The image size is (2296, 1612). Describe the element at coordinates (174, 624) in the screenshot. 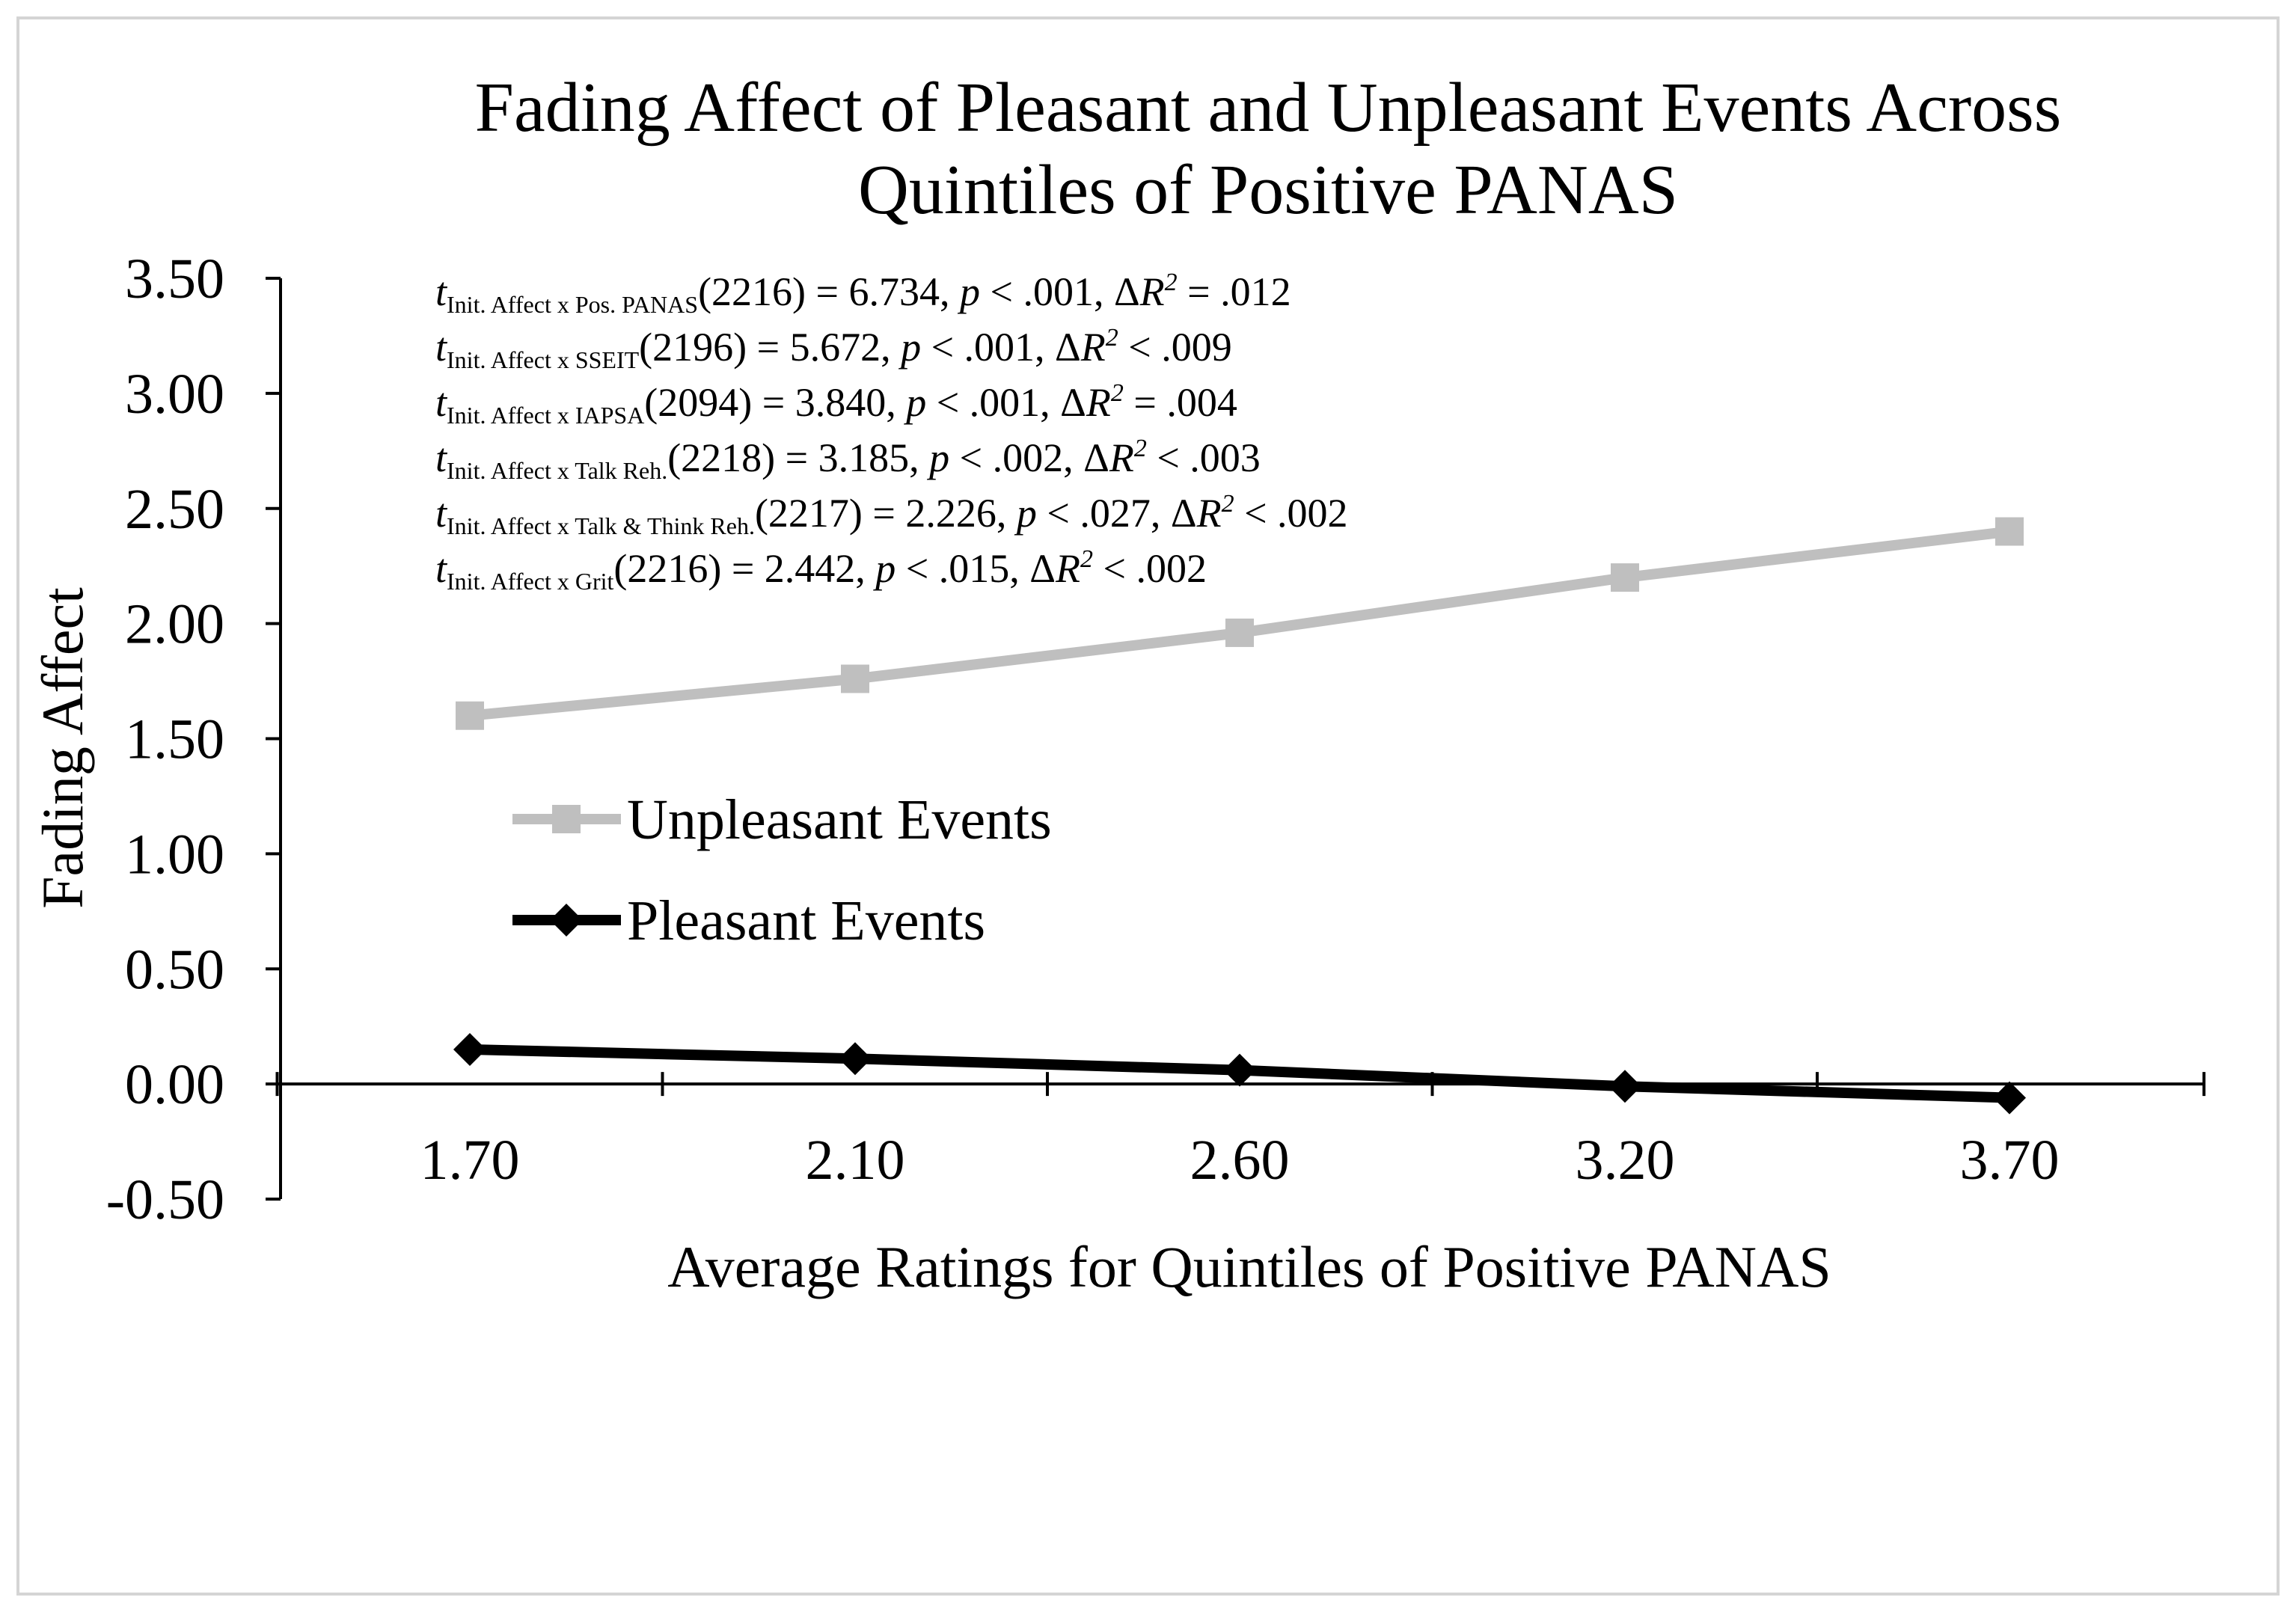

I see `y-tick-label: 2.00` at that location.